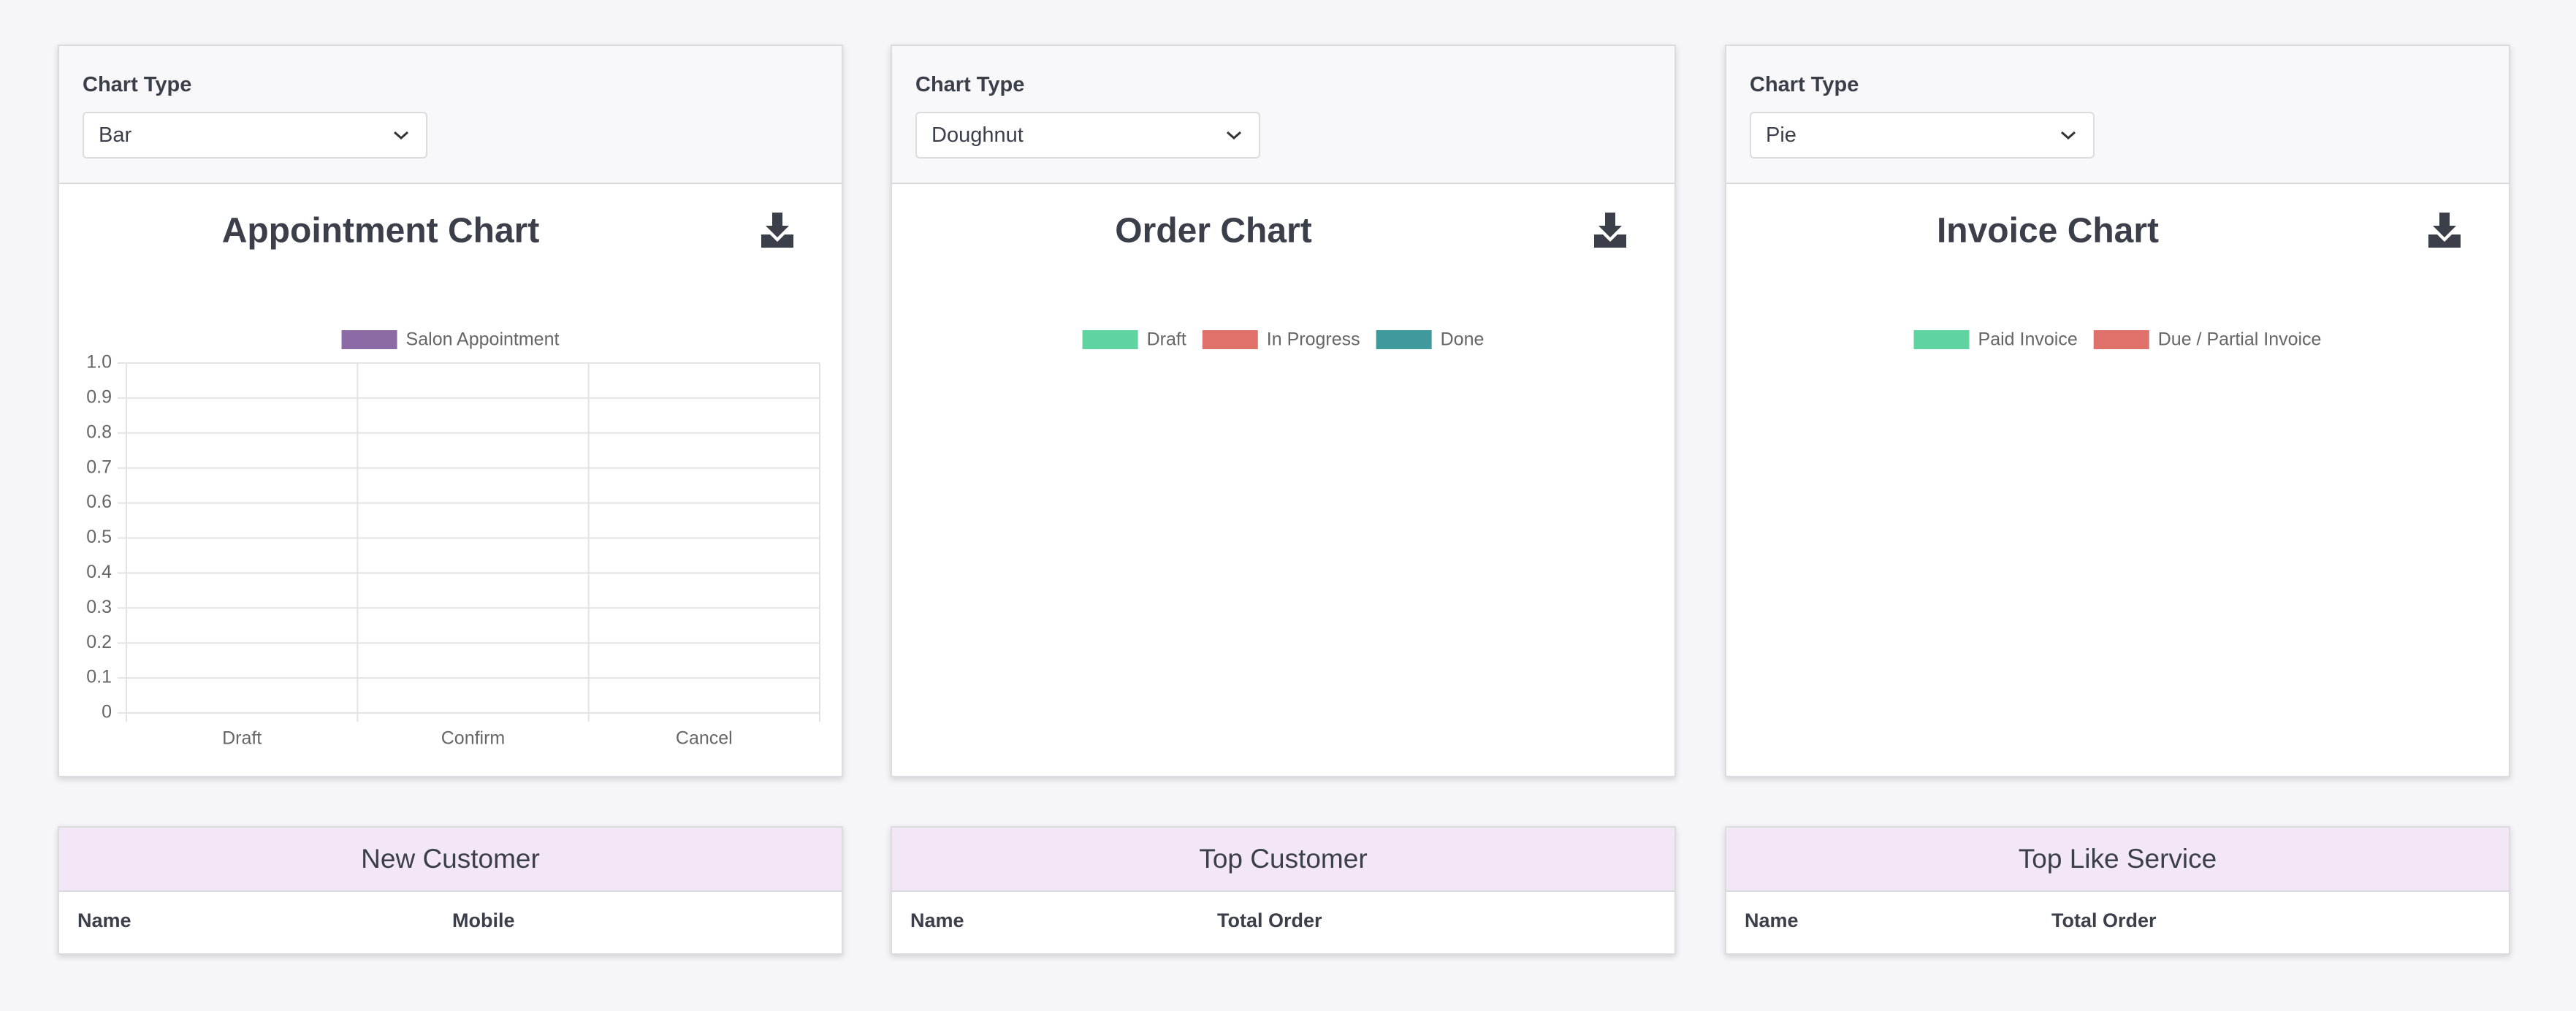 This screenshot has height=1011, width=2576. I want to click on table-title: Top Customer, so click(1283, 860).